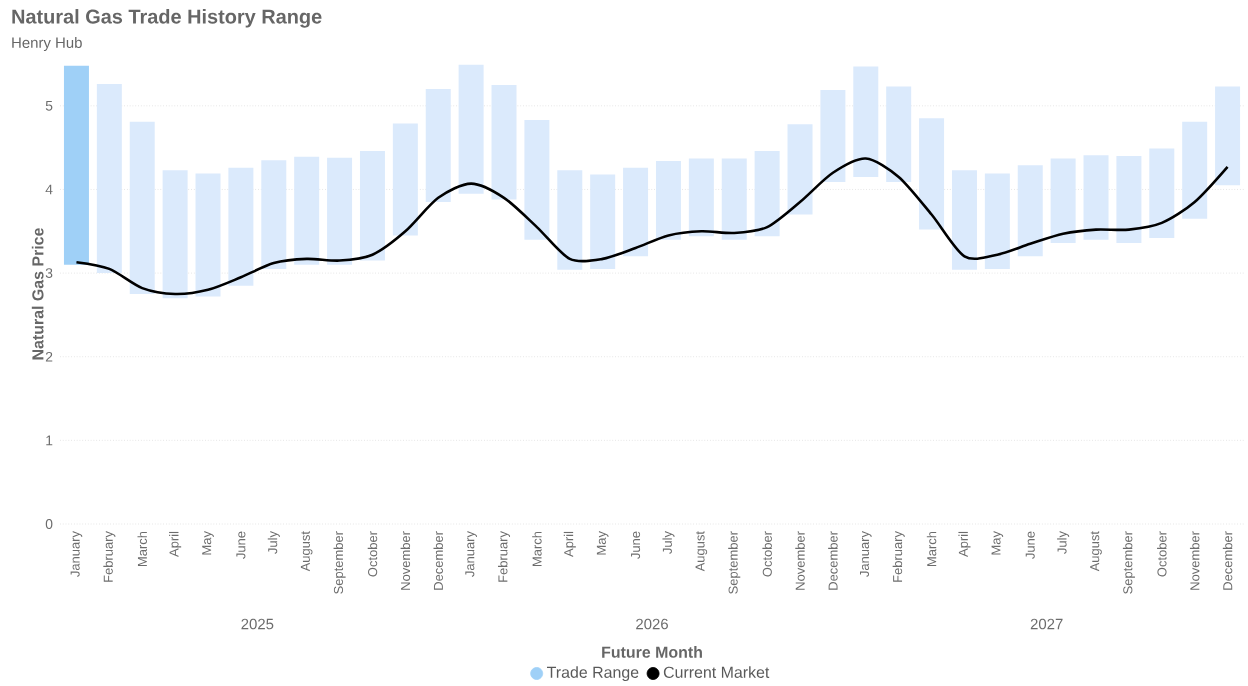  I want to click on chart-title: Natural Gas Trade History Range, so click(167, 18).